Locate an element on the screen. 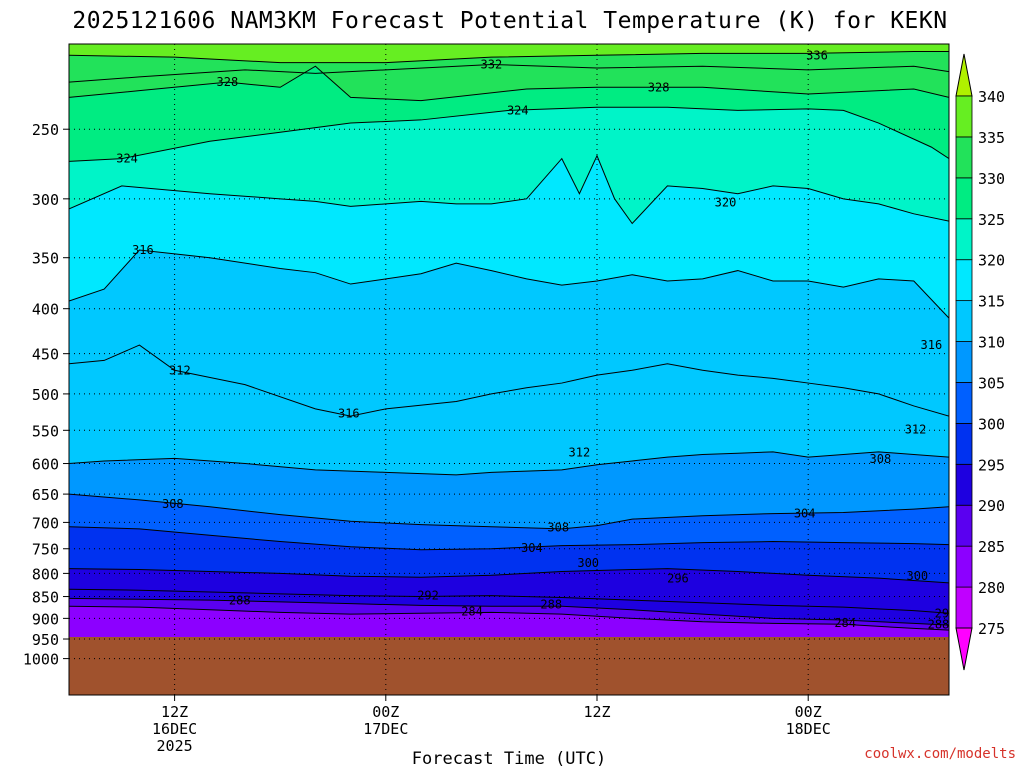 The image size is (1024, 768). x-tick-label: 17DEC is located at coordinates (385, 729).